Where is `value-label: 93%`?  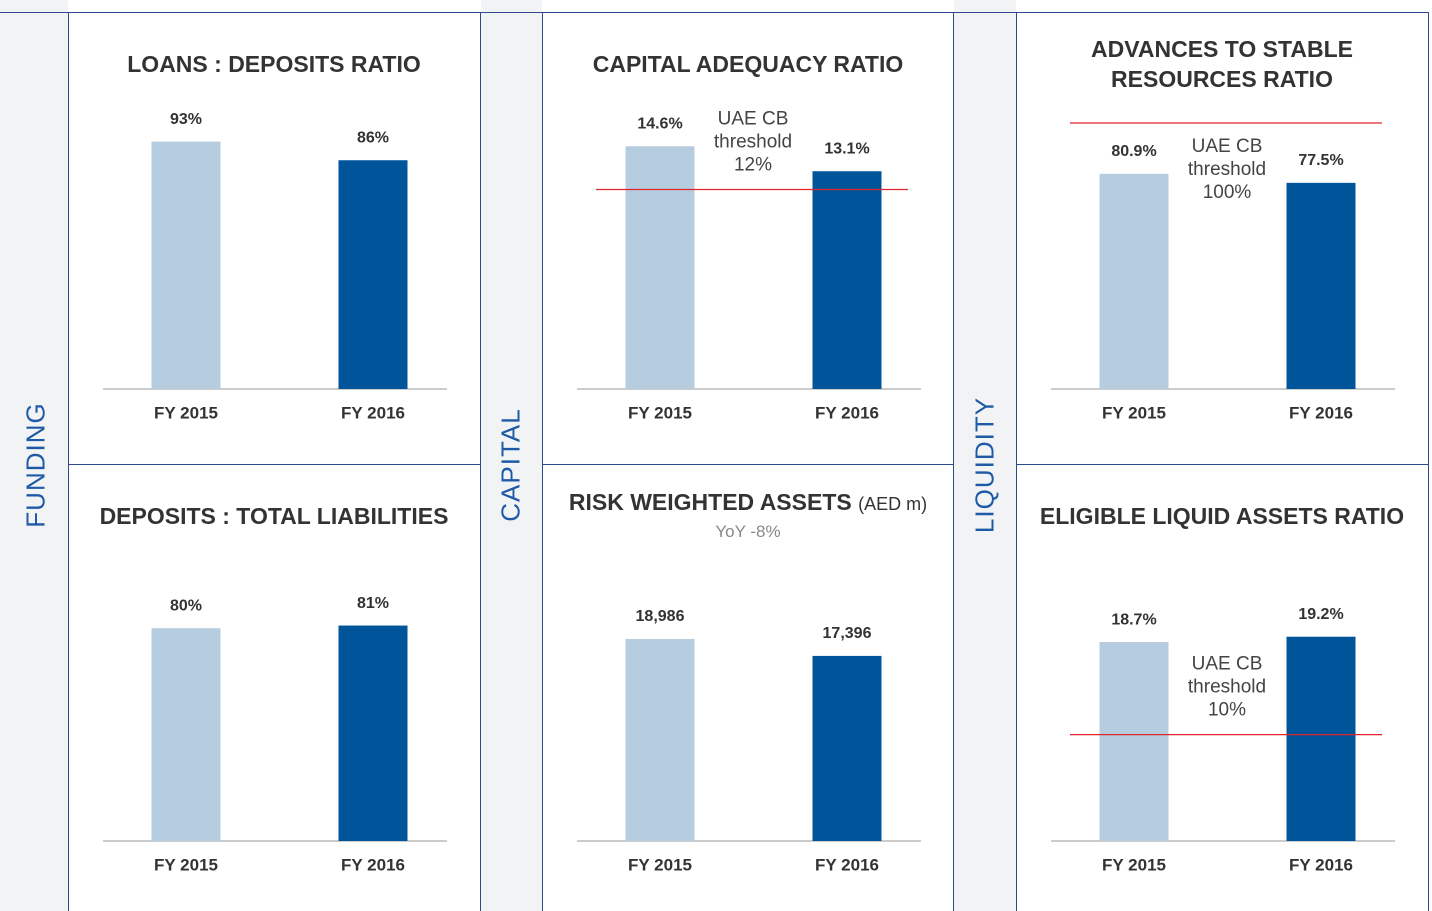
value-label: 93% is located at coordinates (186, 119).